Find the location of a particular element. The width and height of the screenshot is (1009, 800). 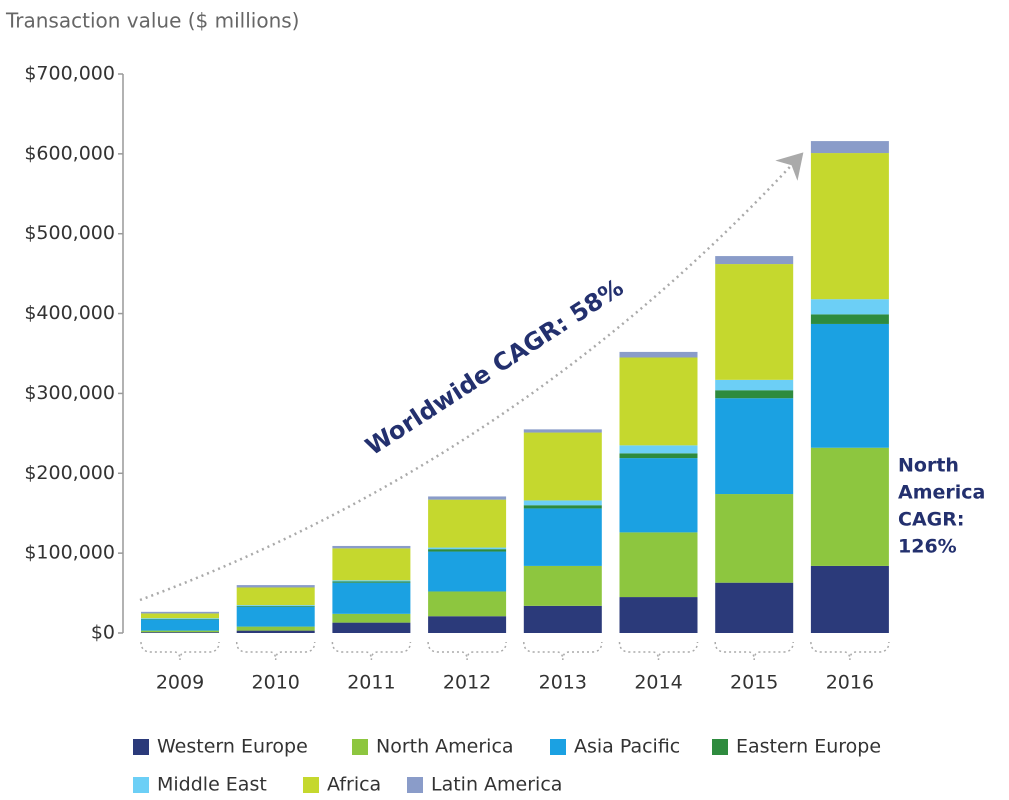

y-tick-label: $700,000 is located at coordinates (69, 74).